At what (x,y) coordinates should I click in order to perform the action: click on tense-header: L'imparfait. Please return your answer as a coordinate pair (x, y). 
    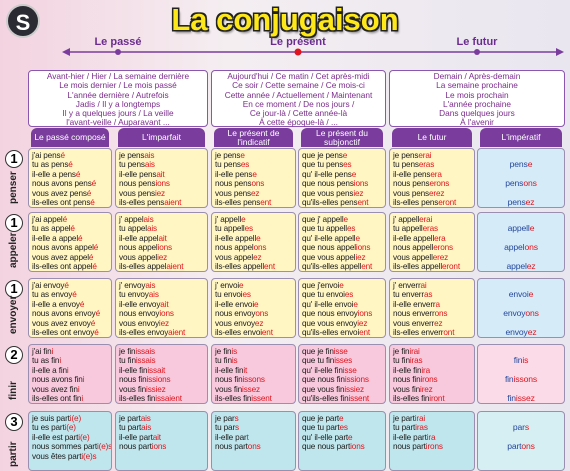
    Looking at the image, I should click on (161, 137).